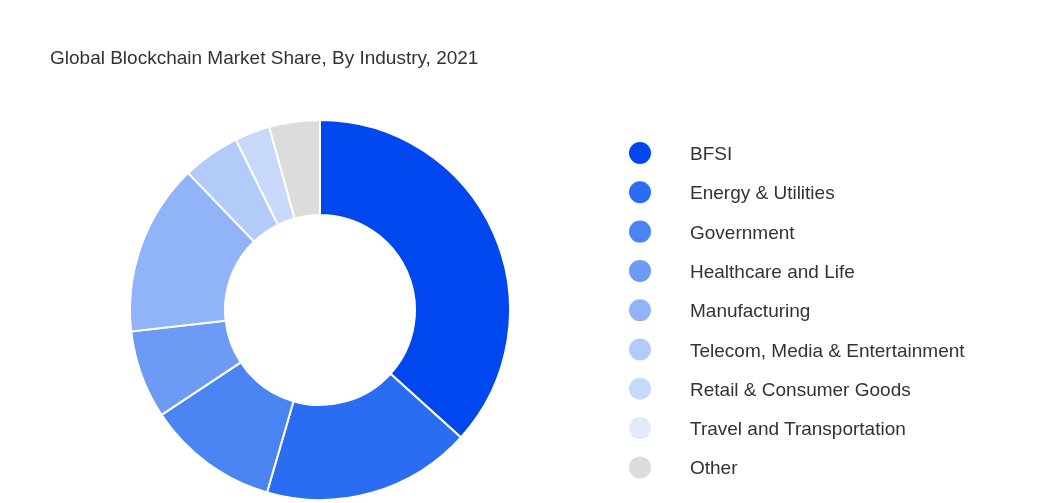 Image resolution: width=1043 pixels, height=503 pixels. What do you see at coordinates (750, 311) in the screenshot?
I see `legend-label: Manufacturing` at bounding box center [750, 311].